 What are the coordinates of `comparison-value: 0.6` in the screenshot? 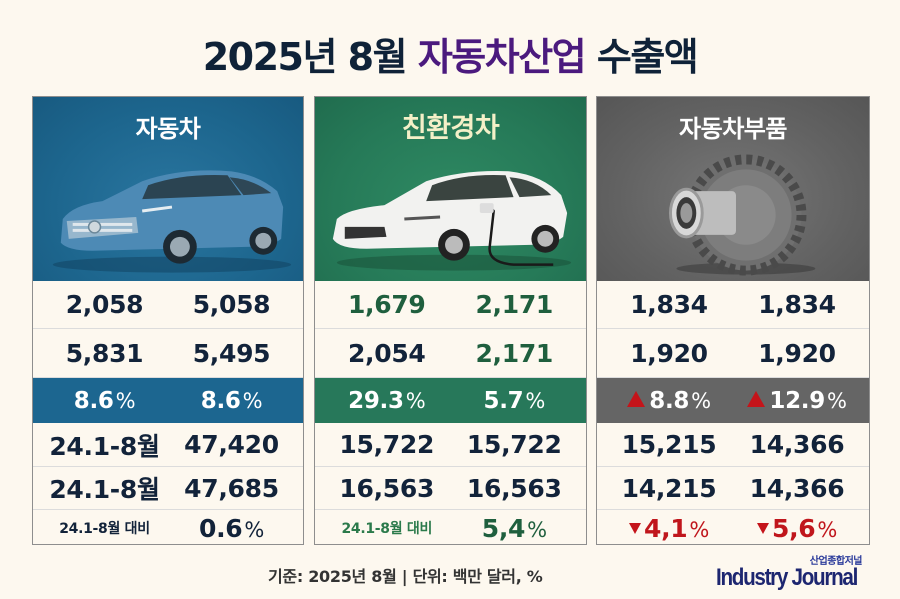 It's located at (220, 528).